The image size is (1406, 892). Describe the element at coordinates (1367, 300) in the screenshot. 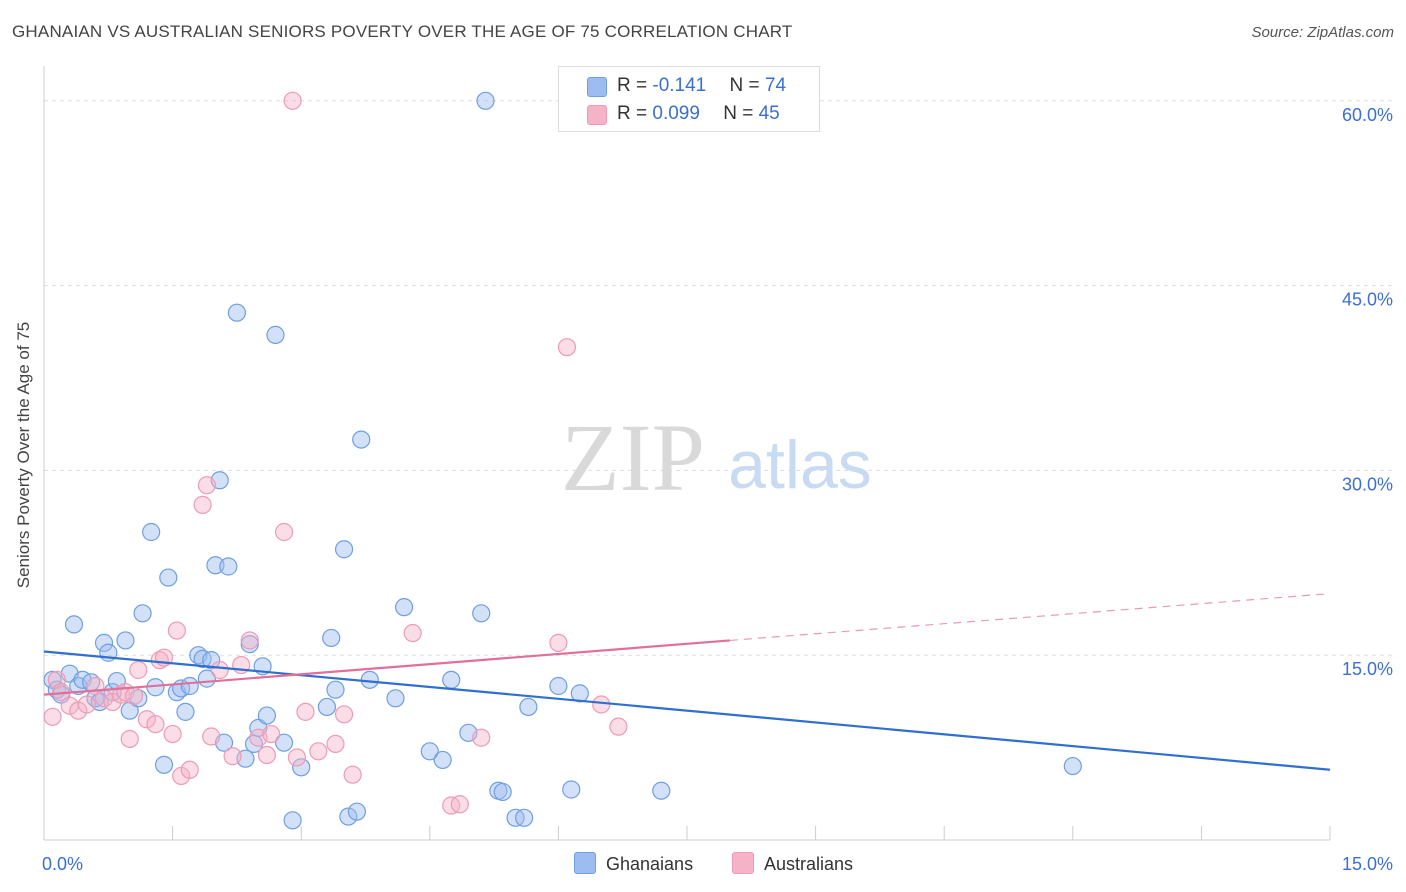

I see `y-tick-label: 45.0%` at that location.